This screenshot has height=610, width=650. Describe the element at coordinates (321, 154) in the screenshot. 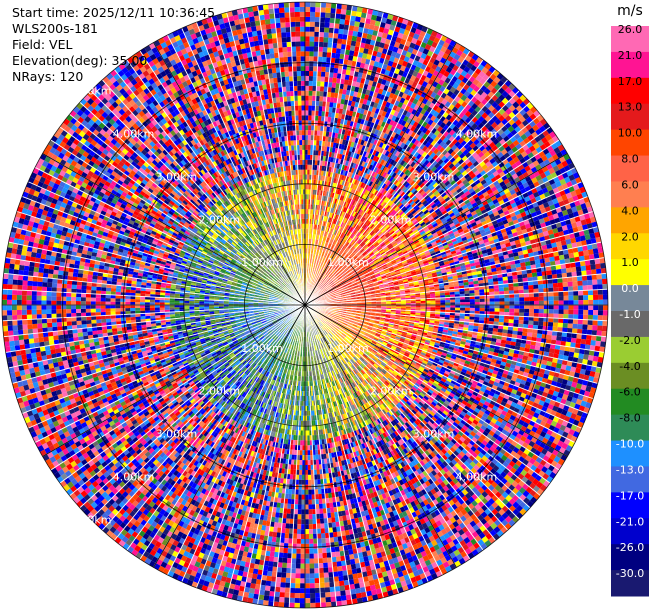

I see `ray-separator` at that location.